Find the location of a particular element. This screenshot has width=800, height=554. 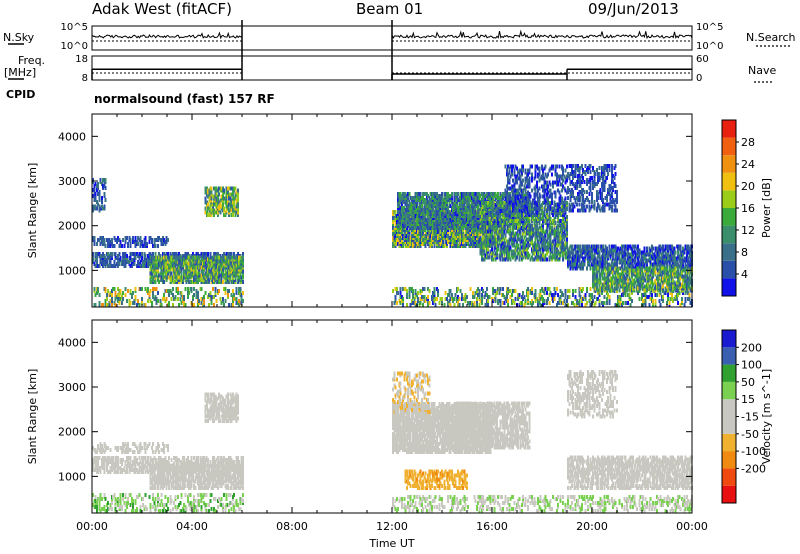

beam-title: Beam 01 is located at coordinates (390, 9).